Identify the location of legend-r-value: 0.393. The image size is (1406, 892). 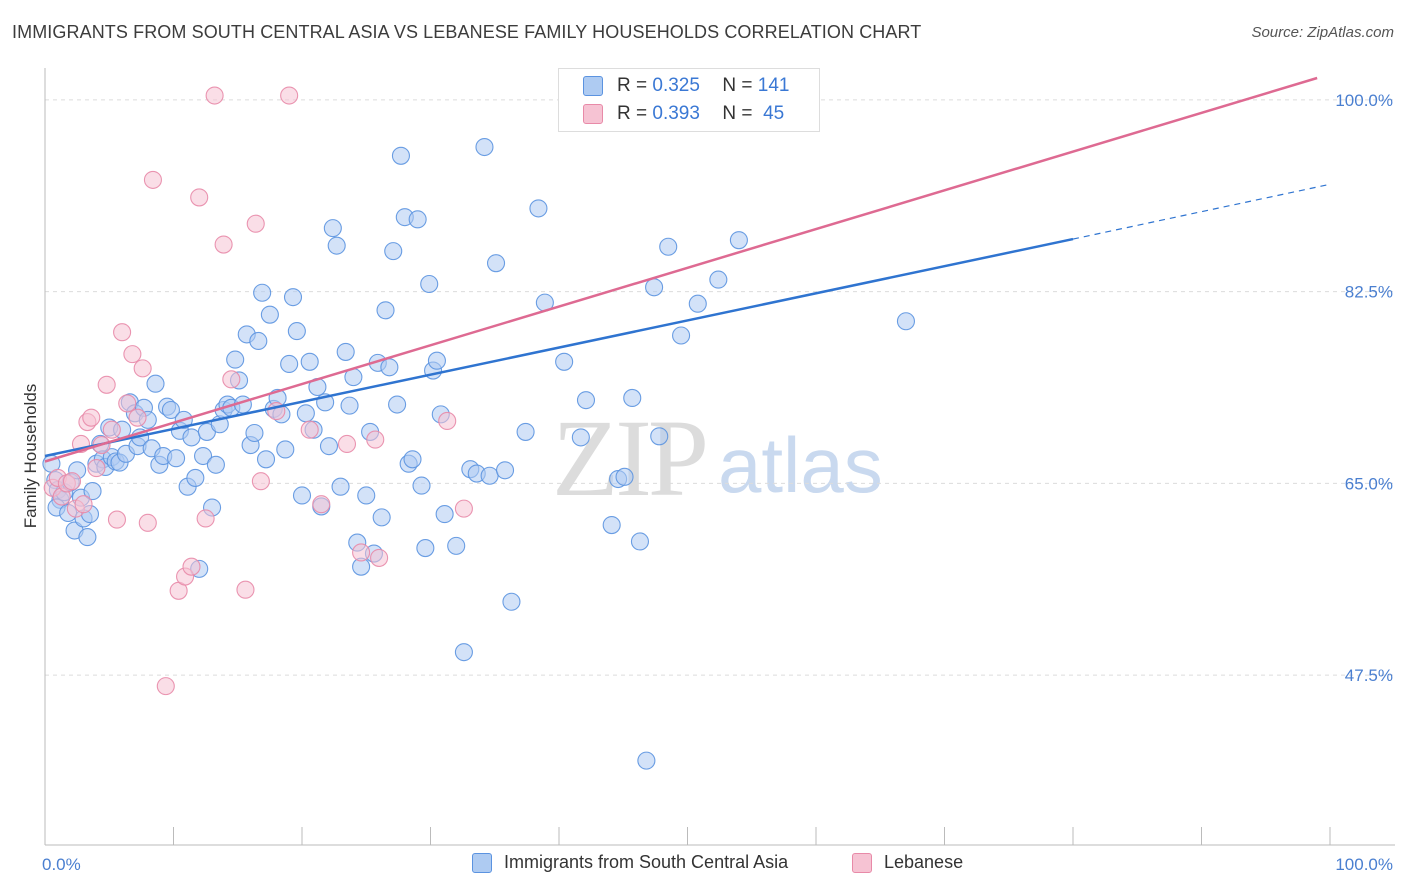
(676, 113).